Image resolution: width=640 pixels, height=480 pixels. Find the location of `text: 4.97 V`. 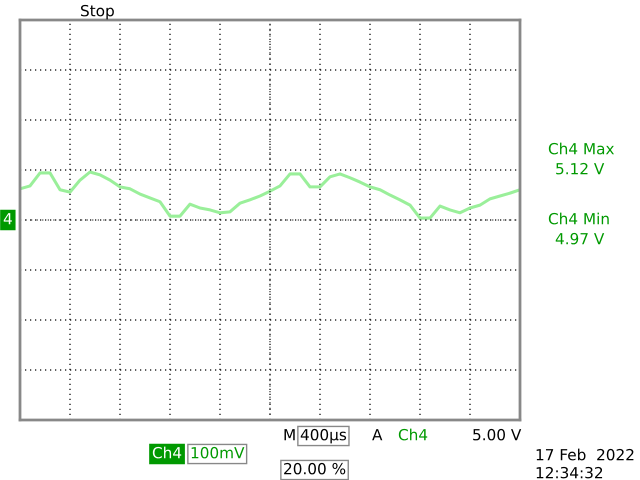

text: 4.97 V is located at coordinates (580, 238).